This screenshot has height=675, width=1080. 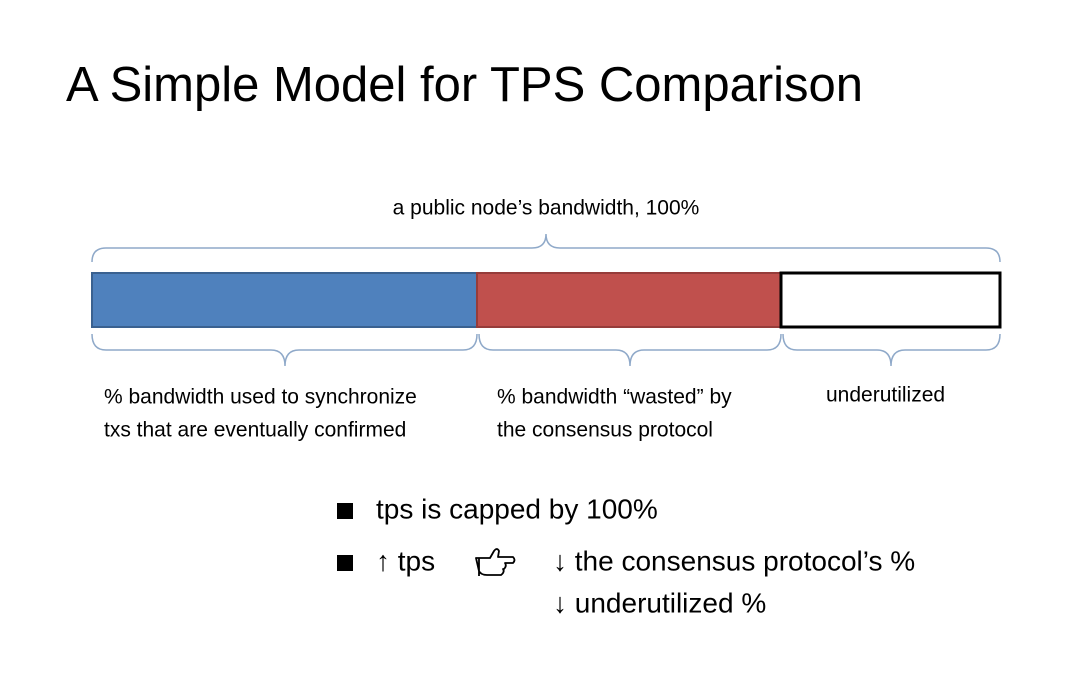 I want to click on segment-label: underutilized, so click(x=885, y=395).